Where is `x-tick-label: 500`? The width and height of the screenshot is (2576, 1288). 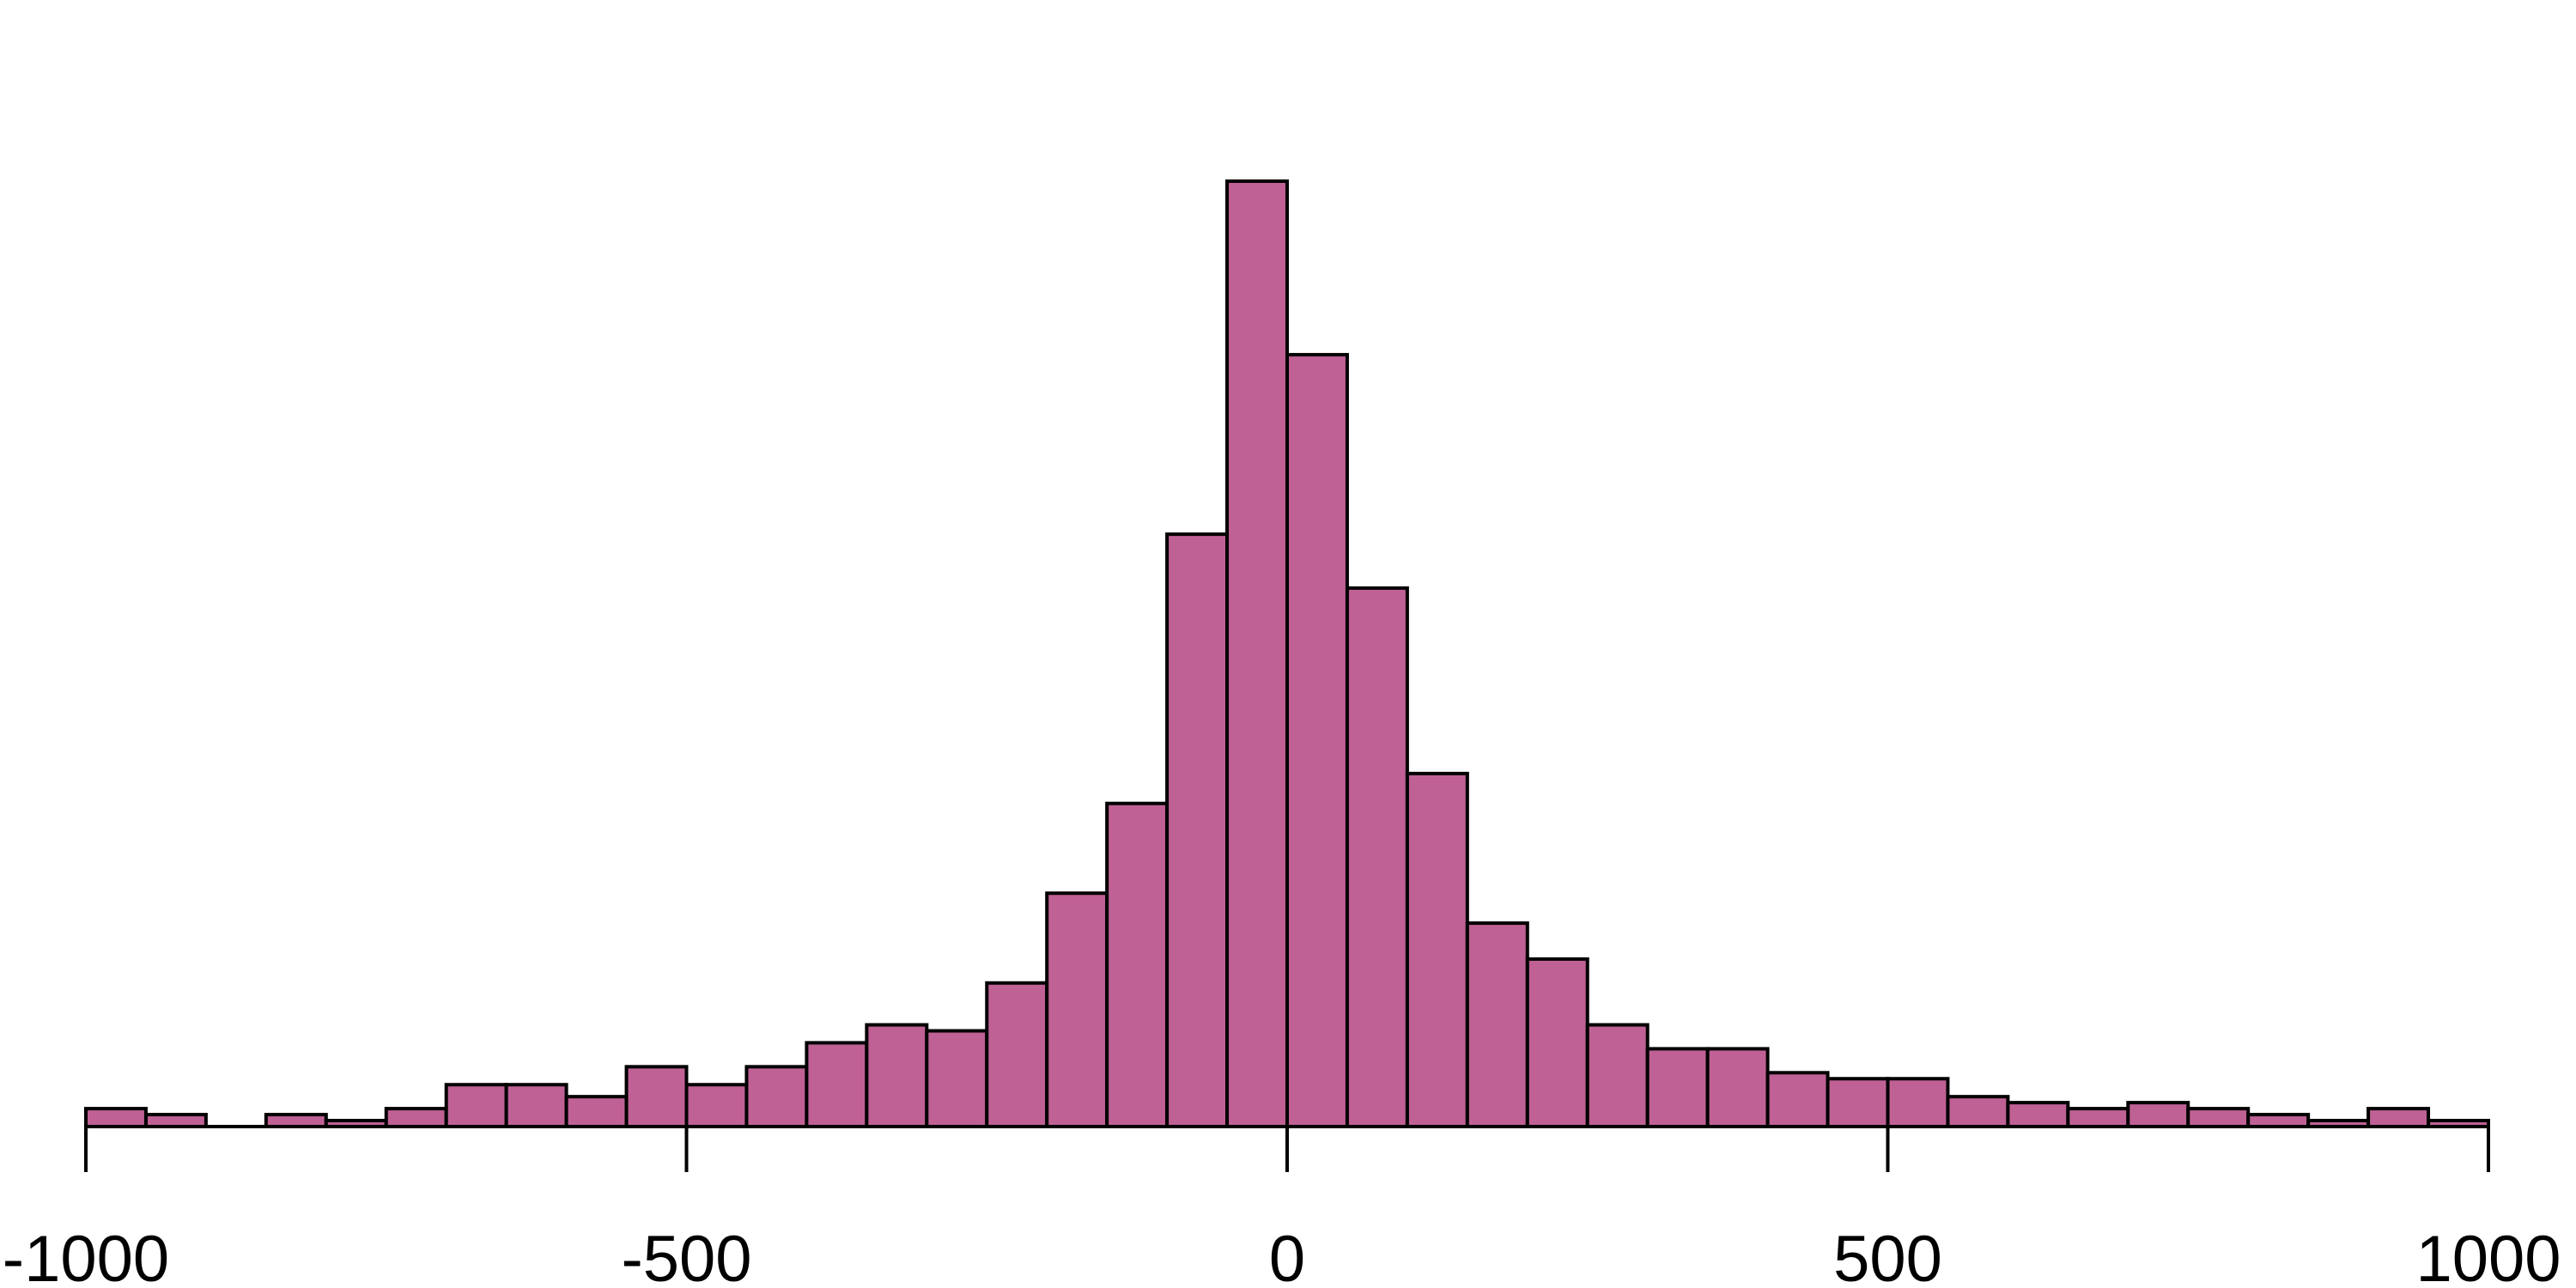
x-tick-label: 500 is located at coordinates (1887, 1255).